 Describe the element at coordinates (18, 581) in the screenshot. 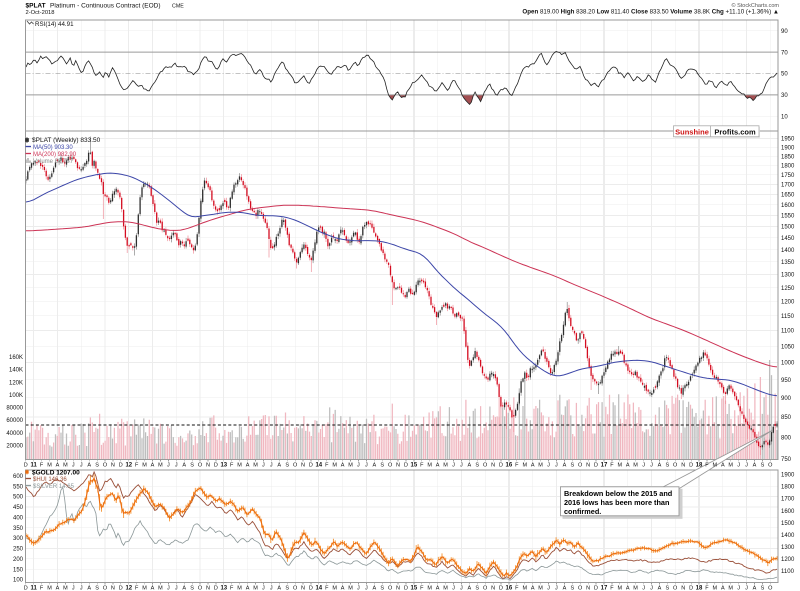

I see `svg-text: 100` at that location.